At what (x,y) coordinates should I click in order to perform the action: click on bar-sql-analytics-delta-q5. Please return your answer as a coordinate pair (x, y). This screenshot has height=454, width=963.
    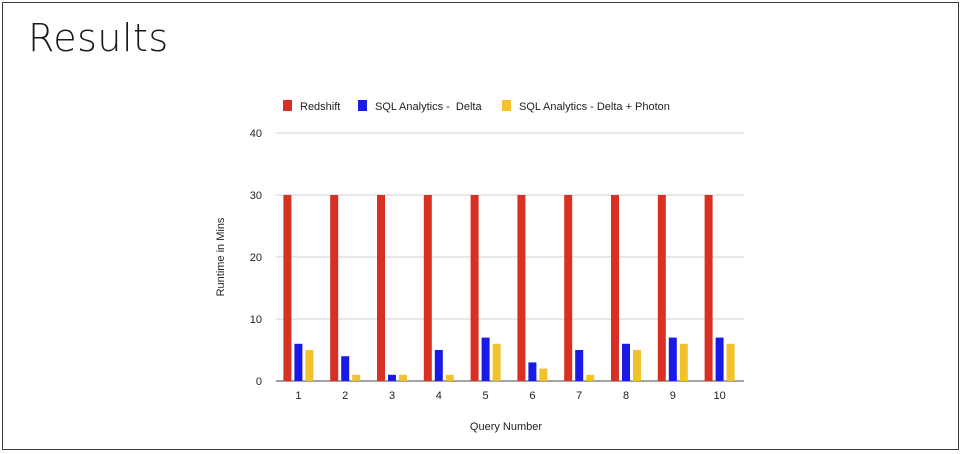
    Looking at the image, I should click on (485, 359).